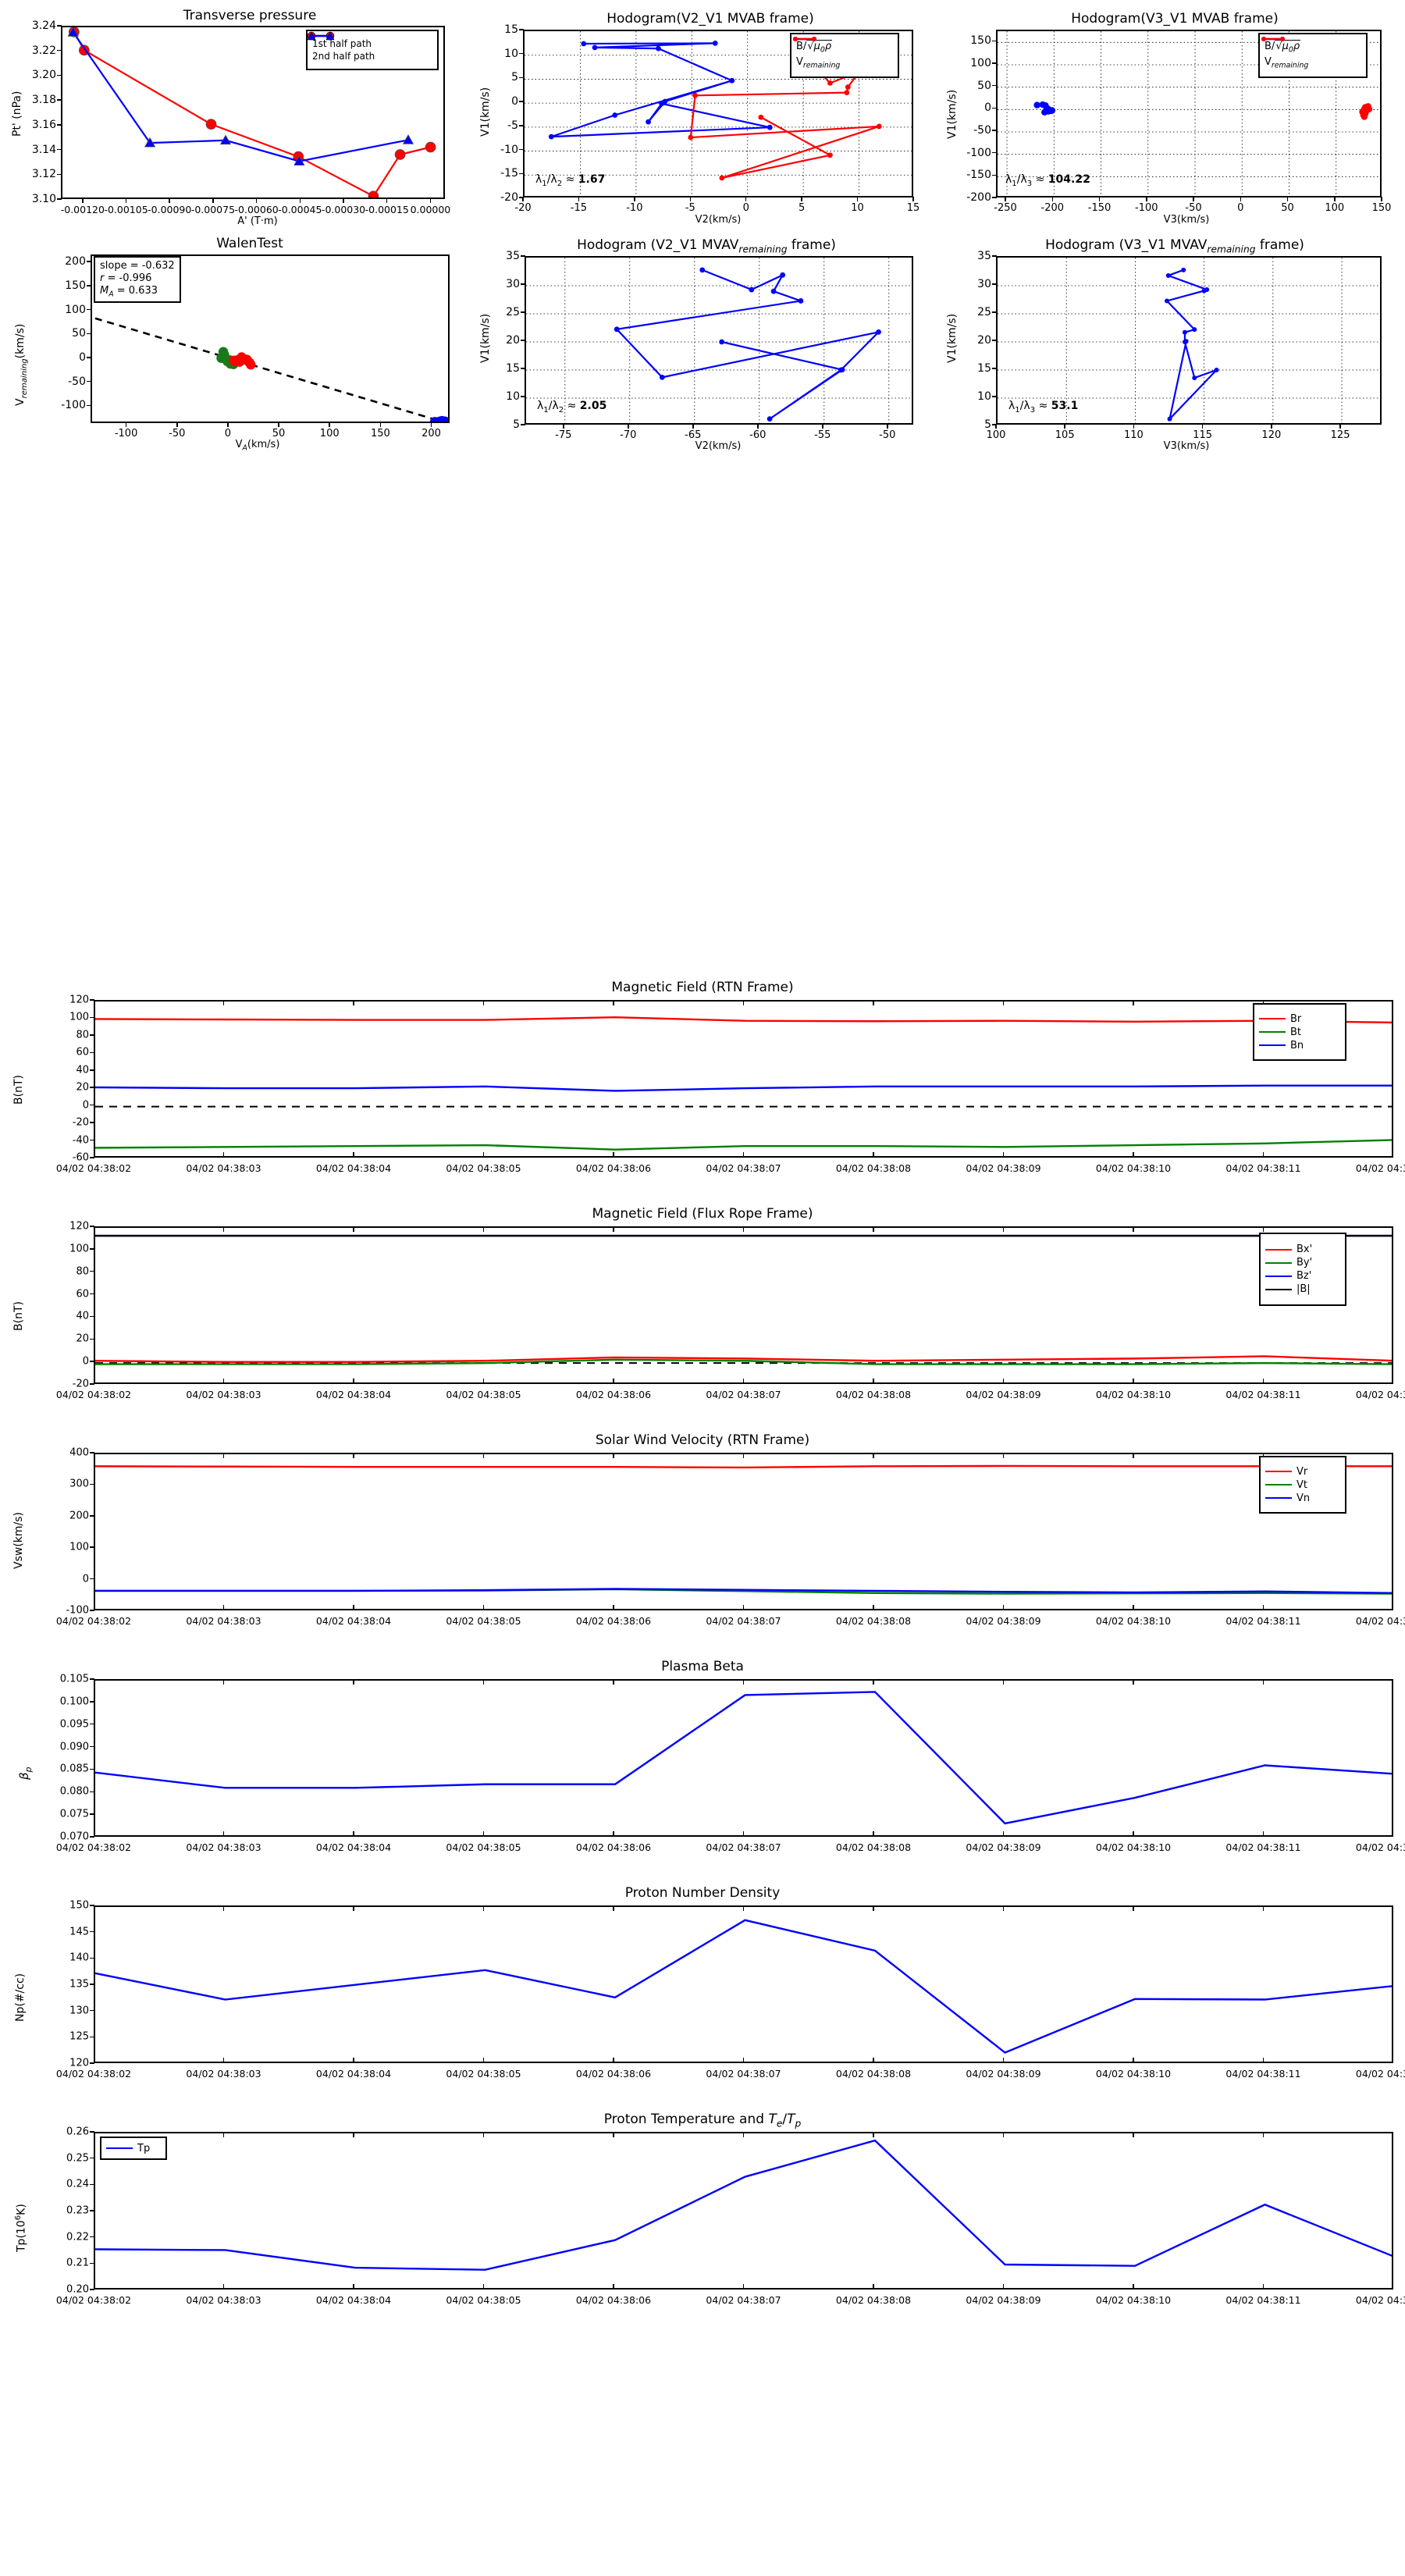  I want to click on legend: Br Bt Bn, so click(1299, 1032).